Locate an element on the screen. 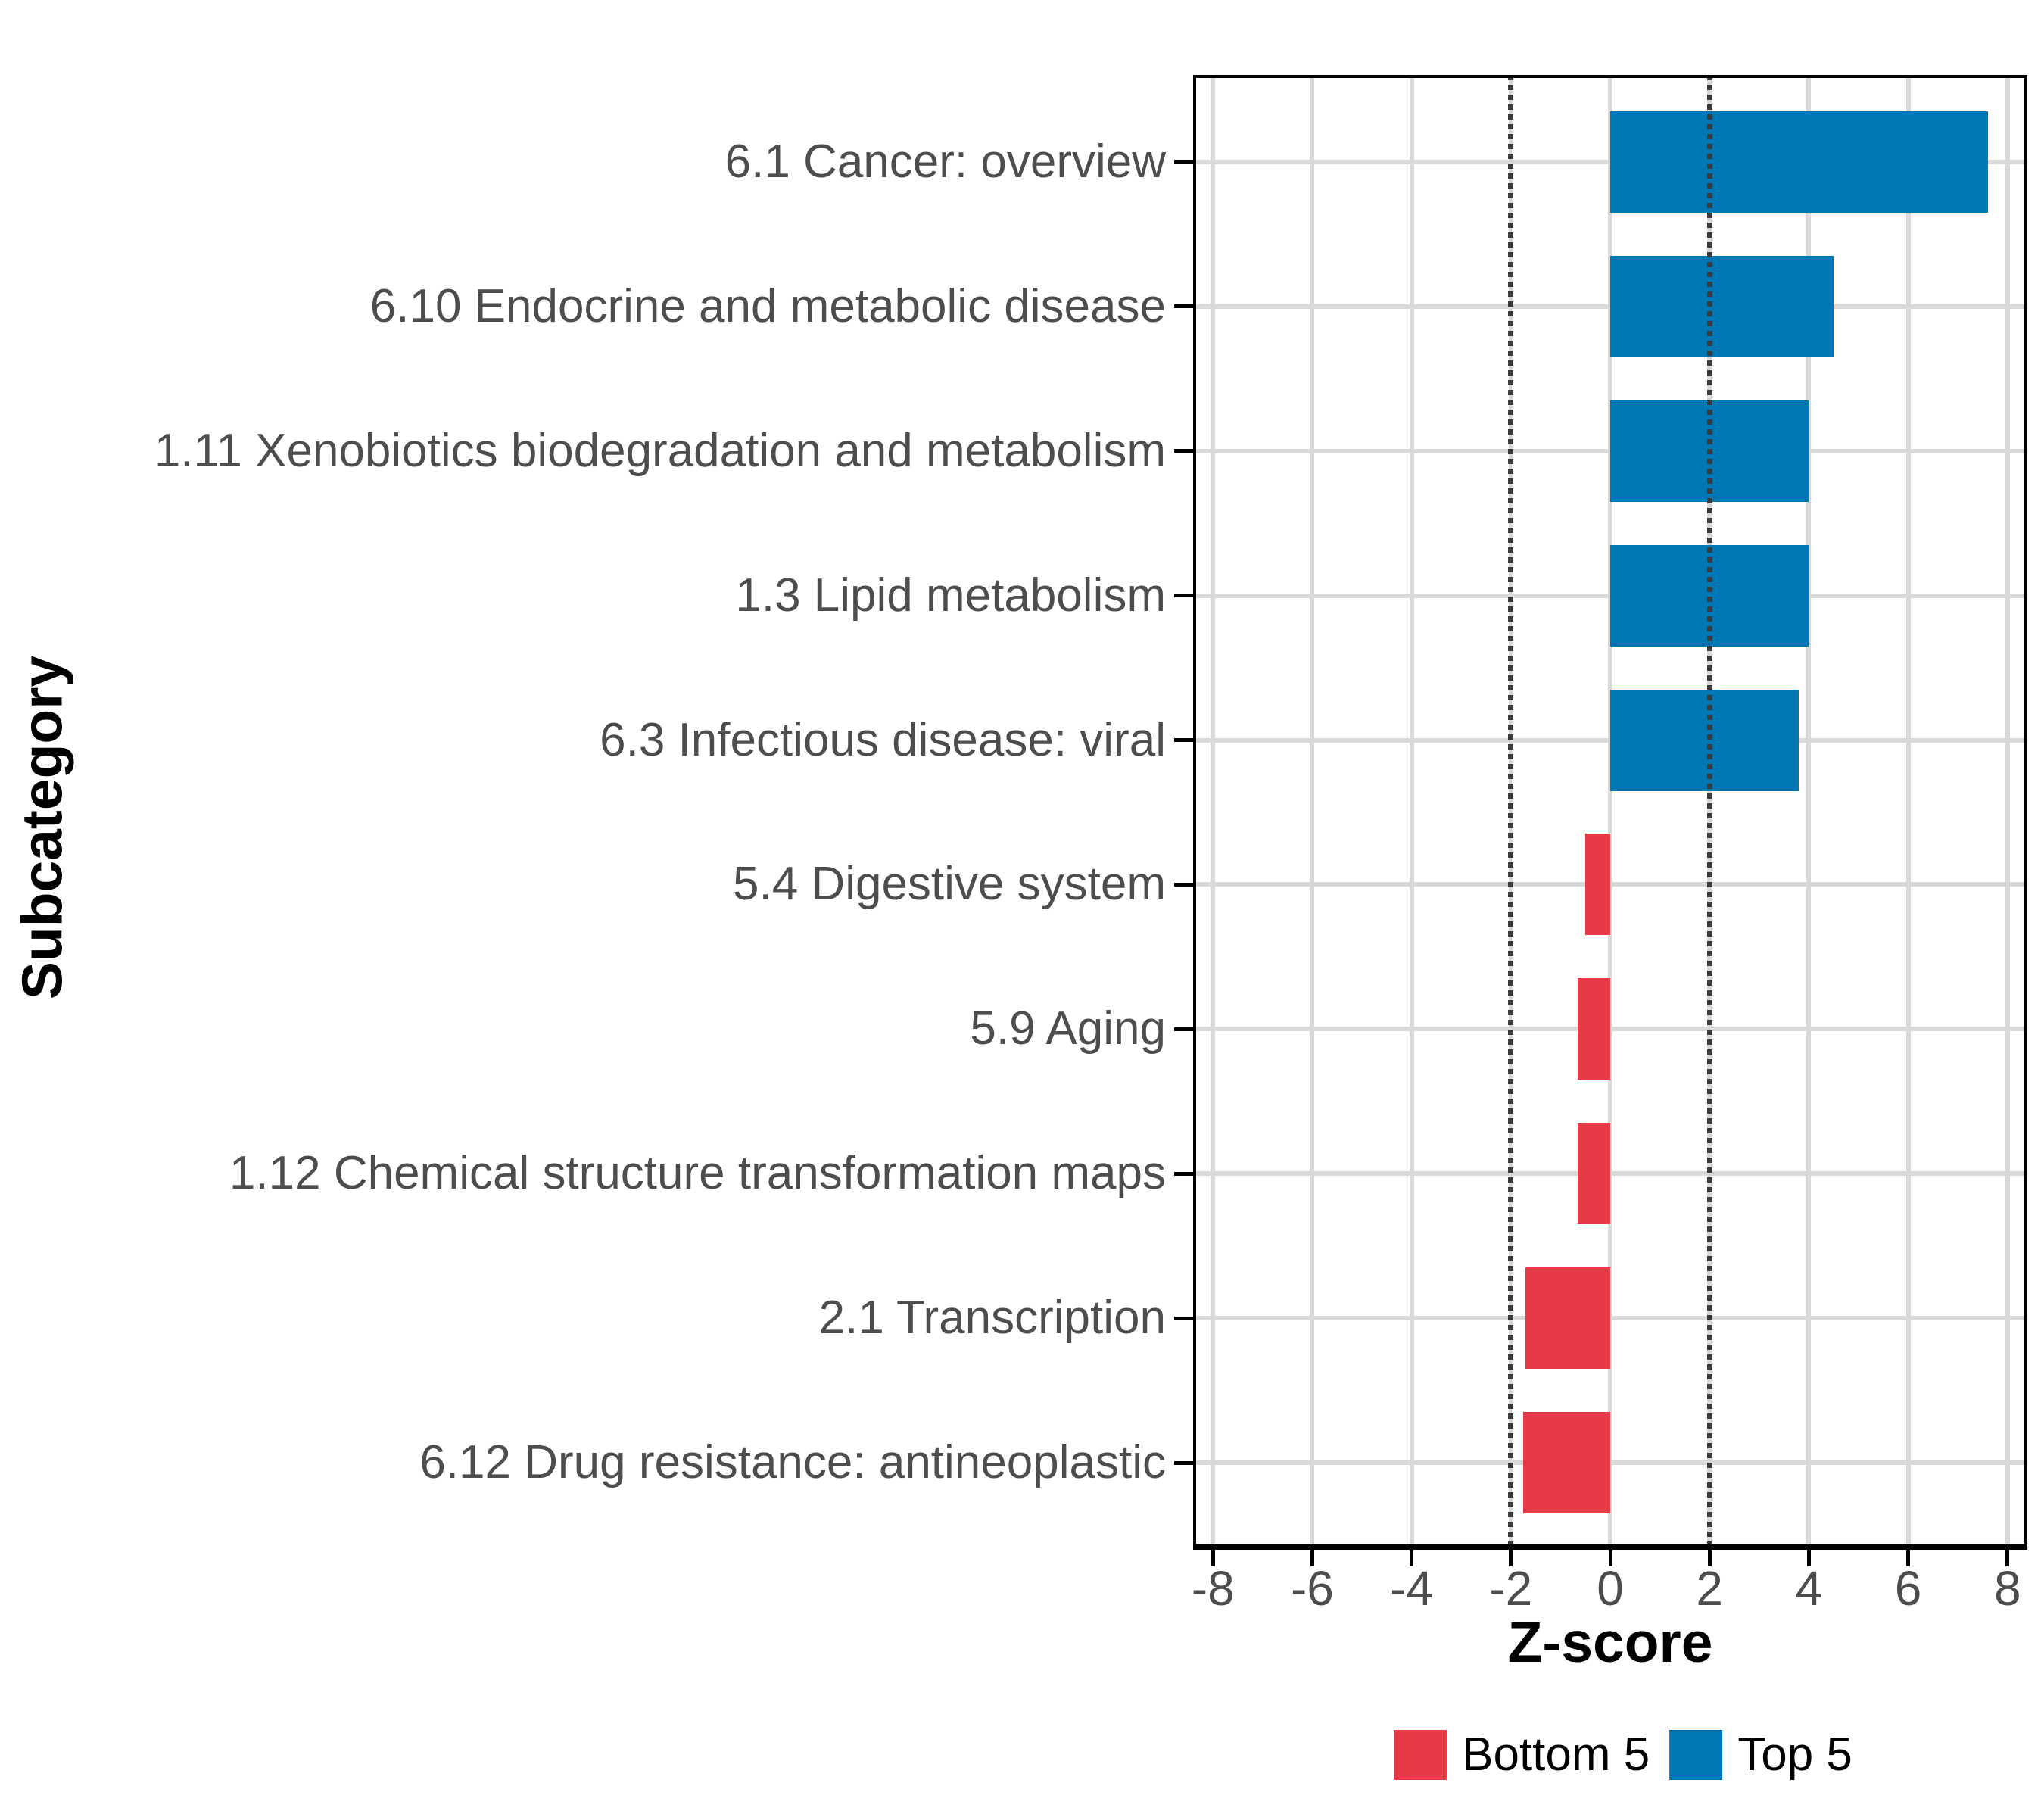 The image size is (2044, 1817). x-tick-label: -4 is located at coordinates (1412, 1588).